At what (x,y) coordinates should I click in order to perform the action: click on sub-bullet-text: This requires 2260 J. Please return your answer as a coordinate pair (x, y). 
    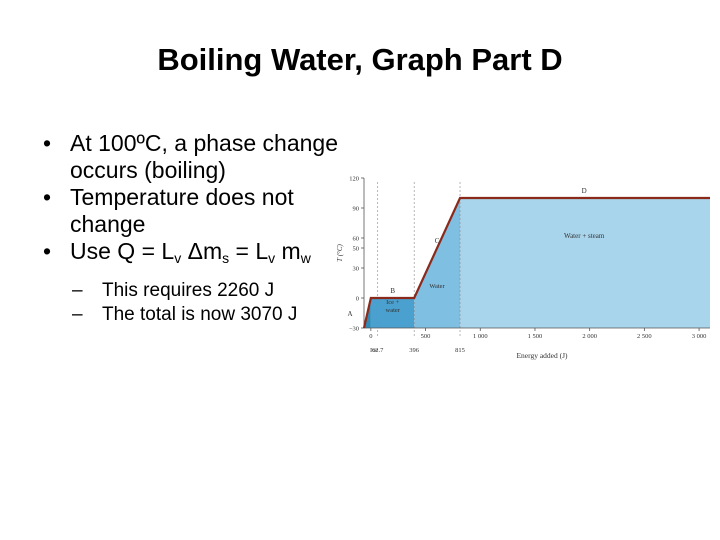
    Looking at the image, I should click on (188, 290).